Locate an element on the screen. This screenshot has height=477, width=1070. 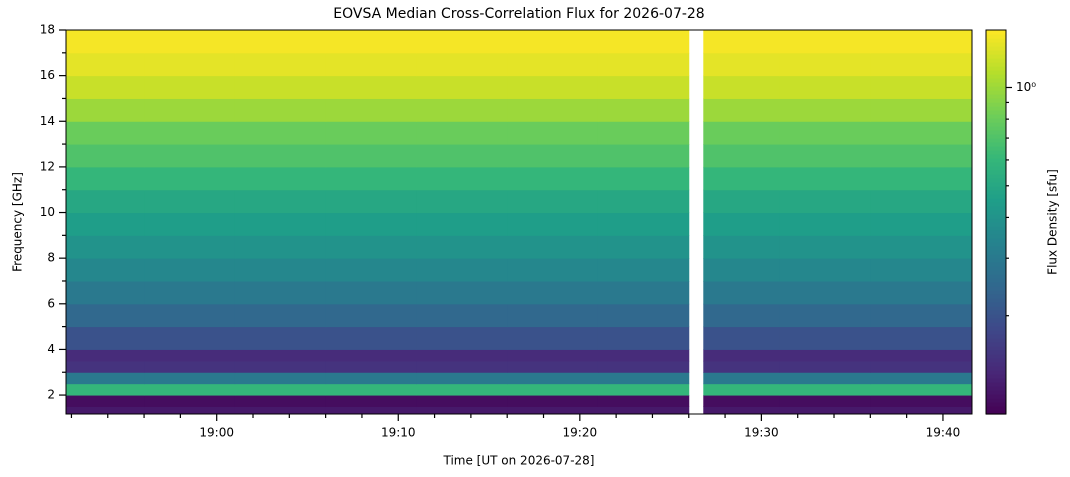
y-tick-label: 10 is located at coordinates (47, 212).